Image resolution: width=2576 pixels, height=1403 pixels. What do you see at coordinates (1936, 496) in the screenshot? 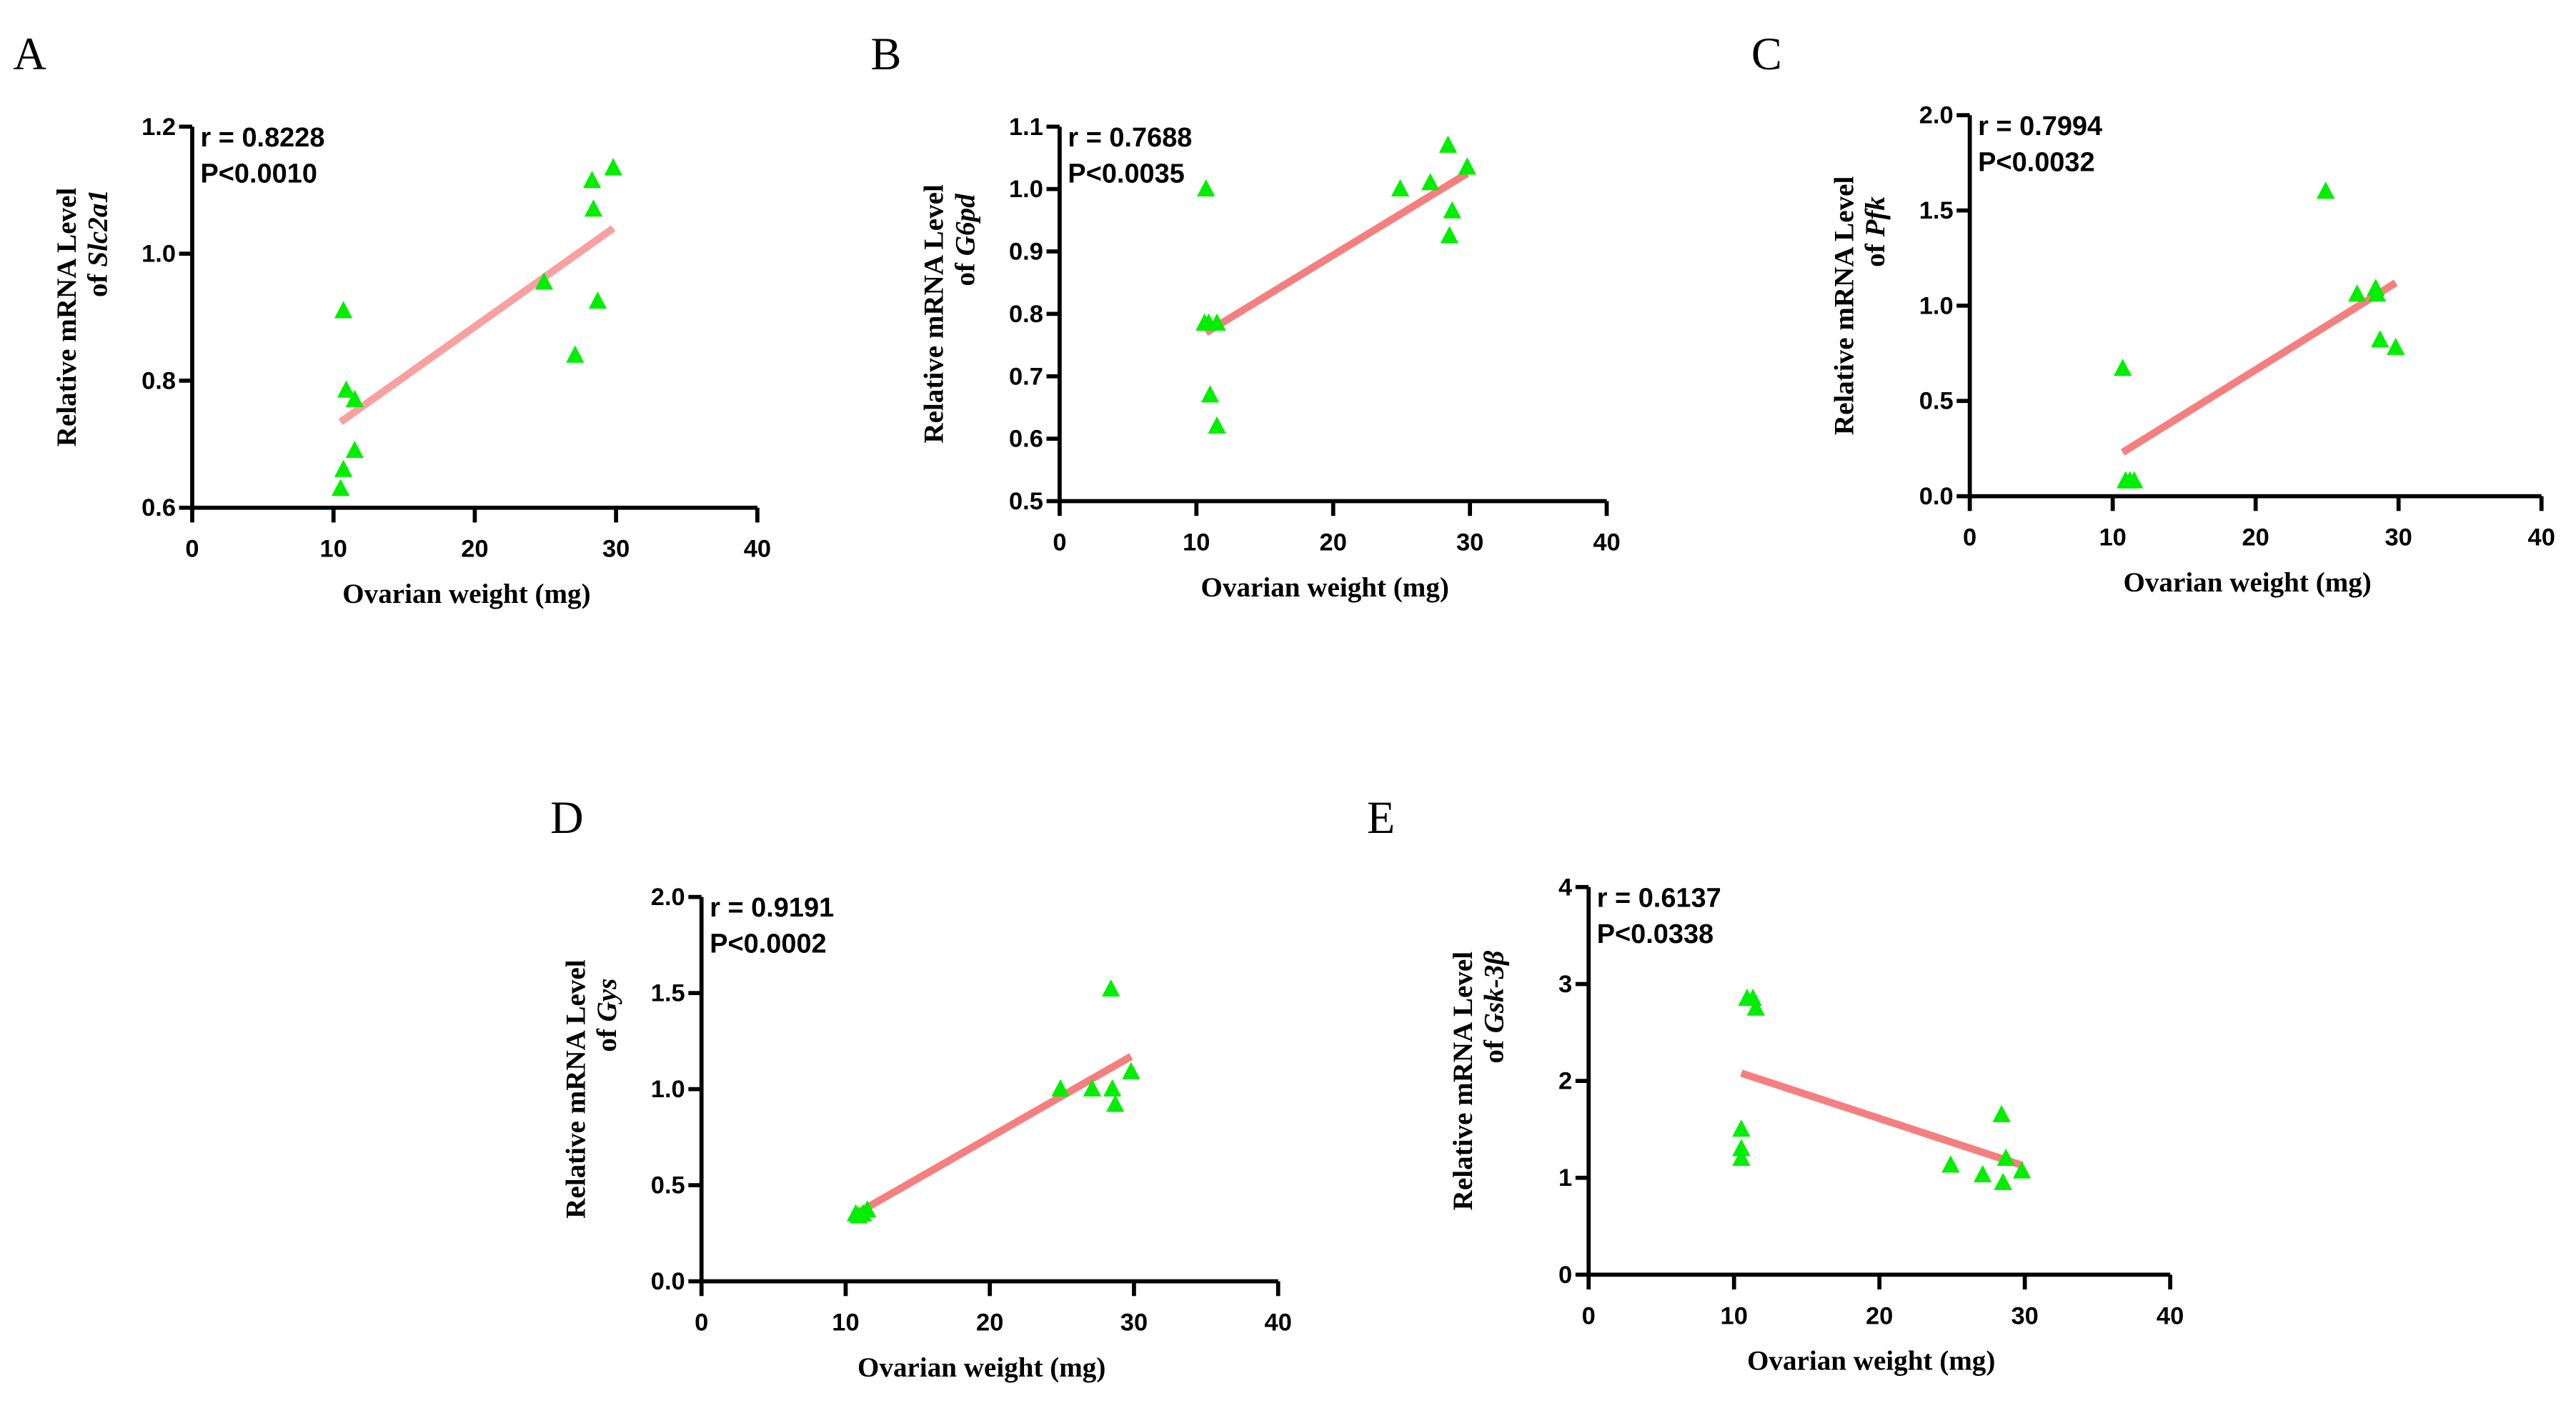
I see `y-tick-label: 0.0` at bounding box center [1936, 496].